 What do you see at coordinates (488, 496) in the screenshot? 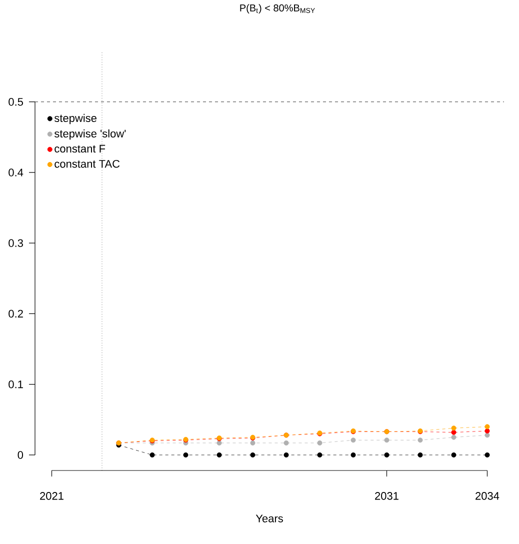
I see `x-tick-label: 2034` at bounding box center [488, 496].